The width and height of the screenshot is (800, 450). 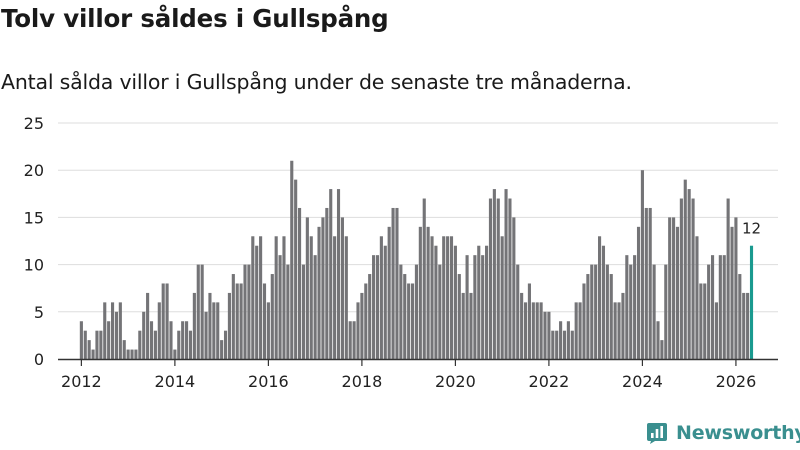 I want to click on y-tick-label: 10, so click(x=34, y=265).